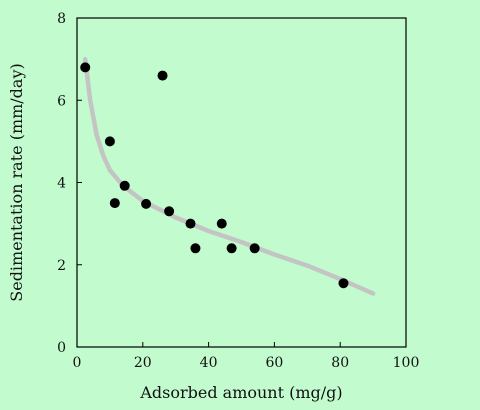 The width and height of the screenshot is (480, 410). What do you see at coordinates (61, 101) in the screenshot?
I see `y-tick-label: 6` at bounding box center [61, 101].